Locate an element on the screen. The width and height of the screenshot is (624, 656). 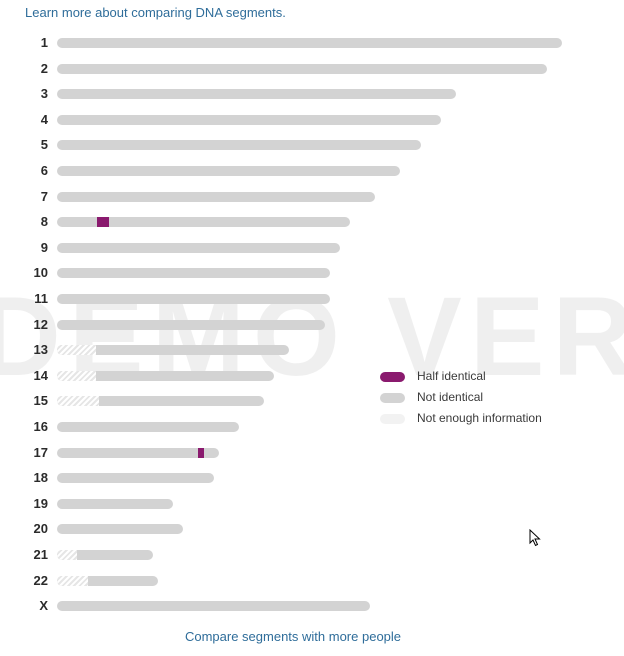
legend-label: Not identical is located at coordinates (450, 397).